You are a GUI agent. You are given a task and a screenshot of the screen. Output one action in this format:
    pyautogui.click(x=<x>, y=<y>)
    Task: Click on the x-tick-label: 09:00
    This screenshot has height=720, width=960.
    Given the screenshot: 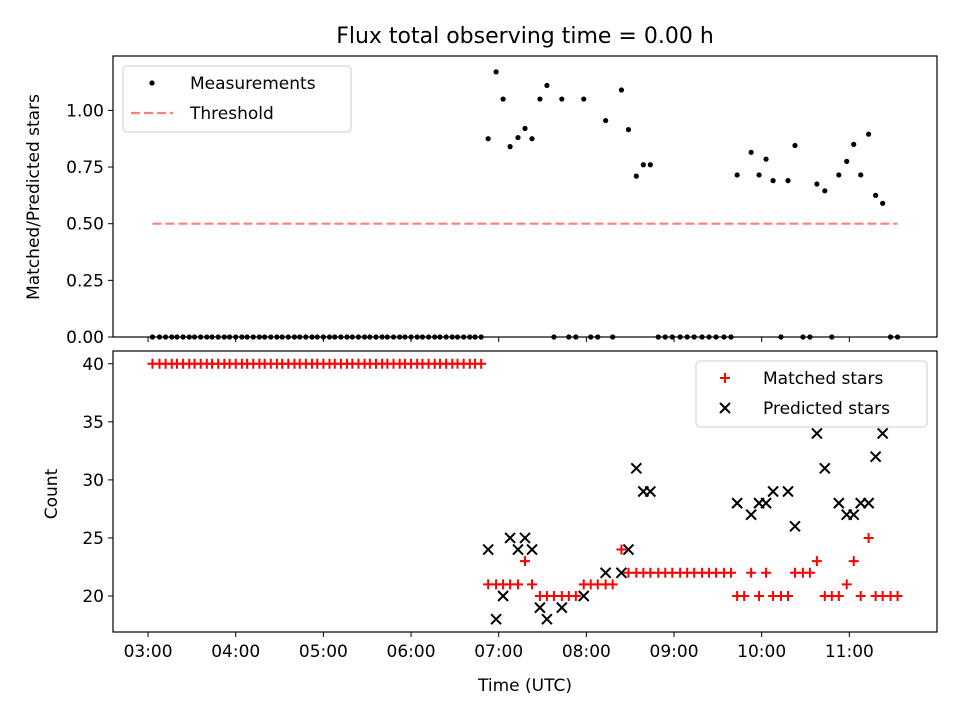 What is the action you would take?
    pyautogui.click(x=674, y=652)
    